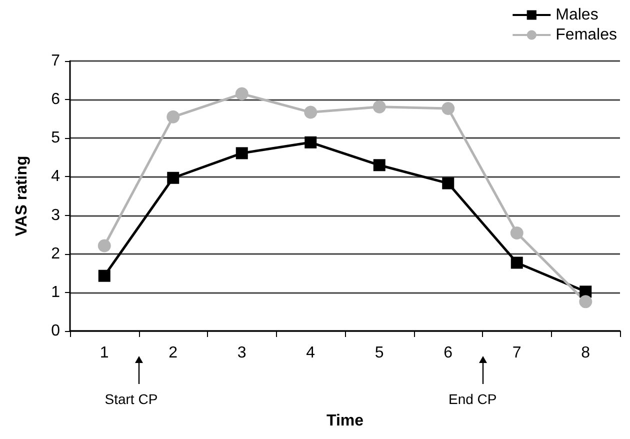 Image resolution: width=630 pixels, height=439 pixels. What do you see at coordinates (55, 99) in the screenshot?
I see `y-tick-label: 6` at bounding box center [55, 99].